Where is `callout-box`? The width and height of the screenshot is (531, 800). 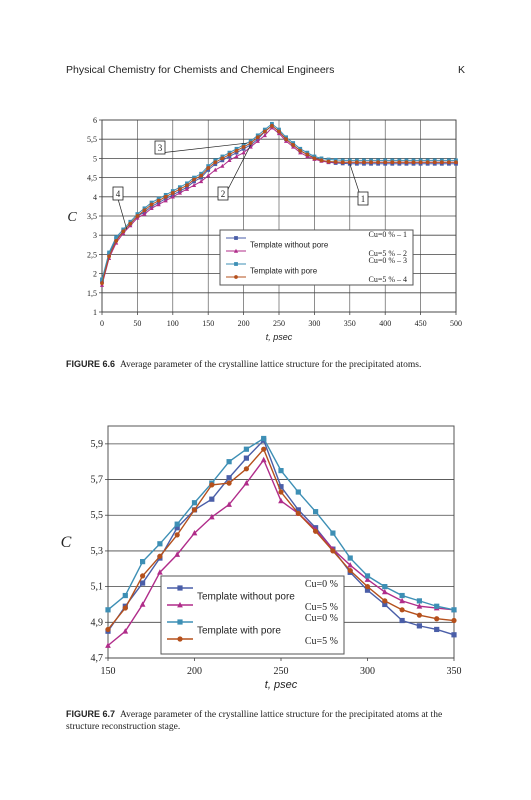
callout-box is located at coordinates (118, 193).